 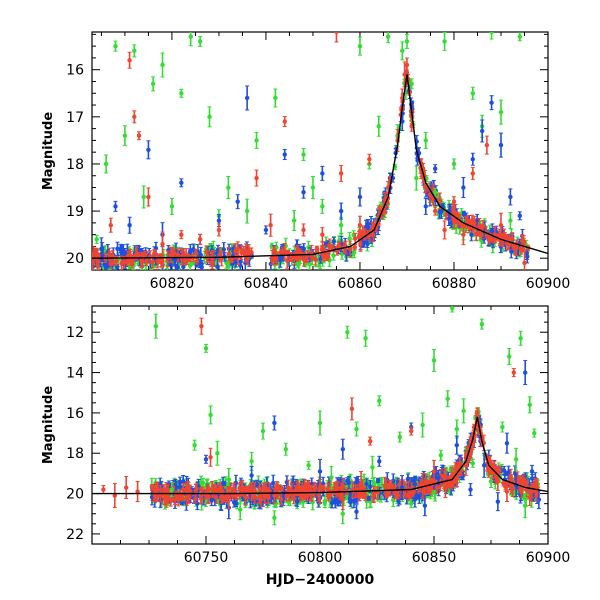 What do you see at coordinates (548, 284) in the screenshot?
I see `x-tick-label: 60900` at bounding box center [548, 284].